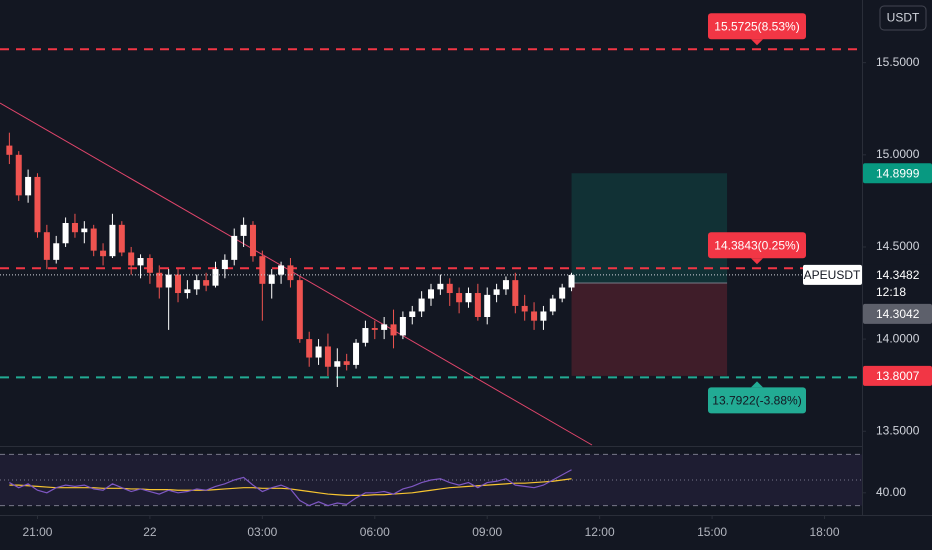 This screenshot has height=550, width=932. I want to click on countdown: 12:18, so click(891, 292).